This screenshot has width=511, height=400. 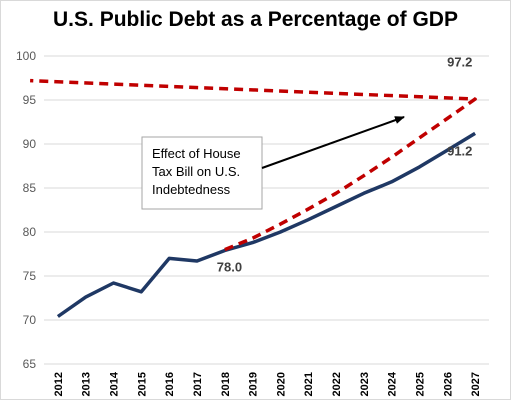 I want to click on y-axis-ticks: 65 70 75 80 85 90 95 100, so click(x=26, y=210).